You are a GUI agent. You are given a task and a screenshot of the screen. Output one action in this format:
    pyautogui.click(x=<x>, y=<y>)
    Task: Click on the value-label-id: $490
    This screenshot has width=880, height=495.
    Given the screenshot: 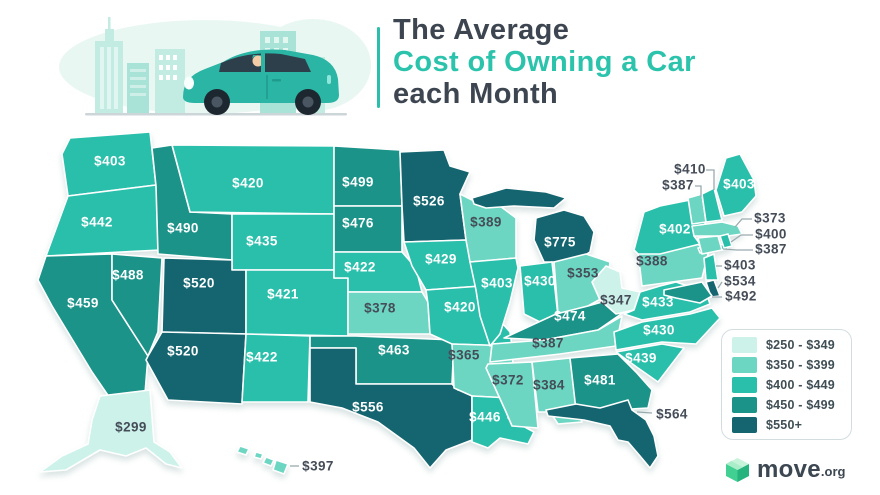 What is the action you would take?
    pyautogui.click(x=183, y=228)
    